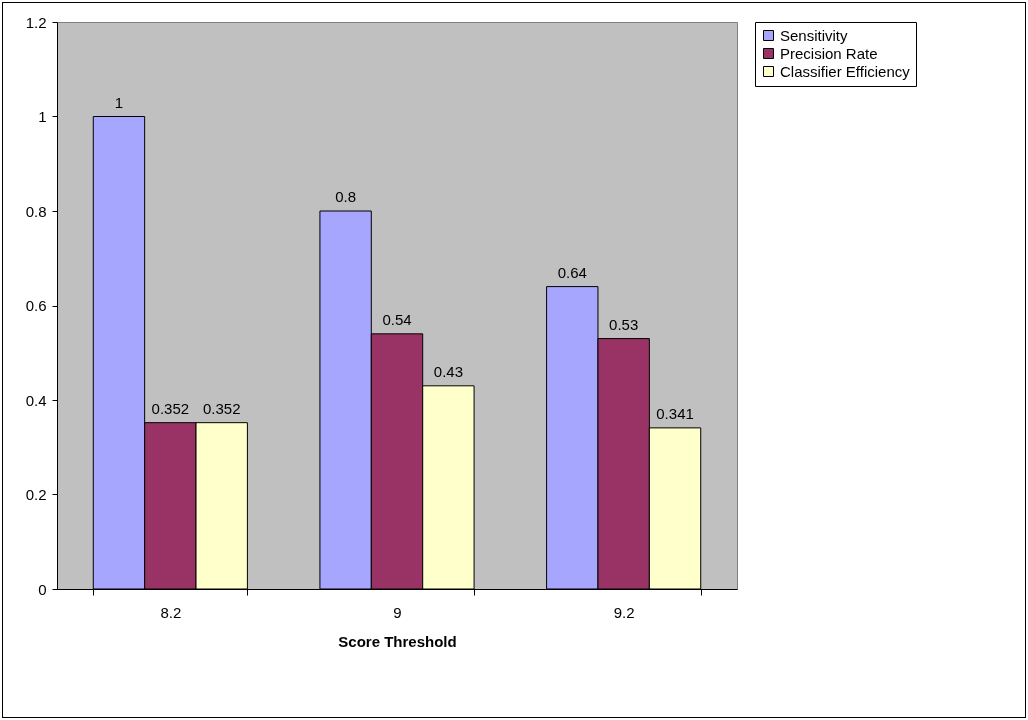 This screenshot has height=720, width=1028. Describe the element at coordinates (572, 272) in the screenshot. I see `data-label: 0.64` at that location.